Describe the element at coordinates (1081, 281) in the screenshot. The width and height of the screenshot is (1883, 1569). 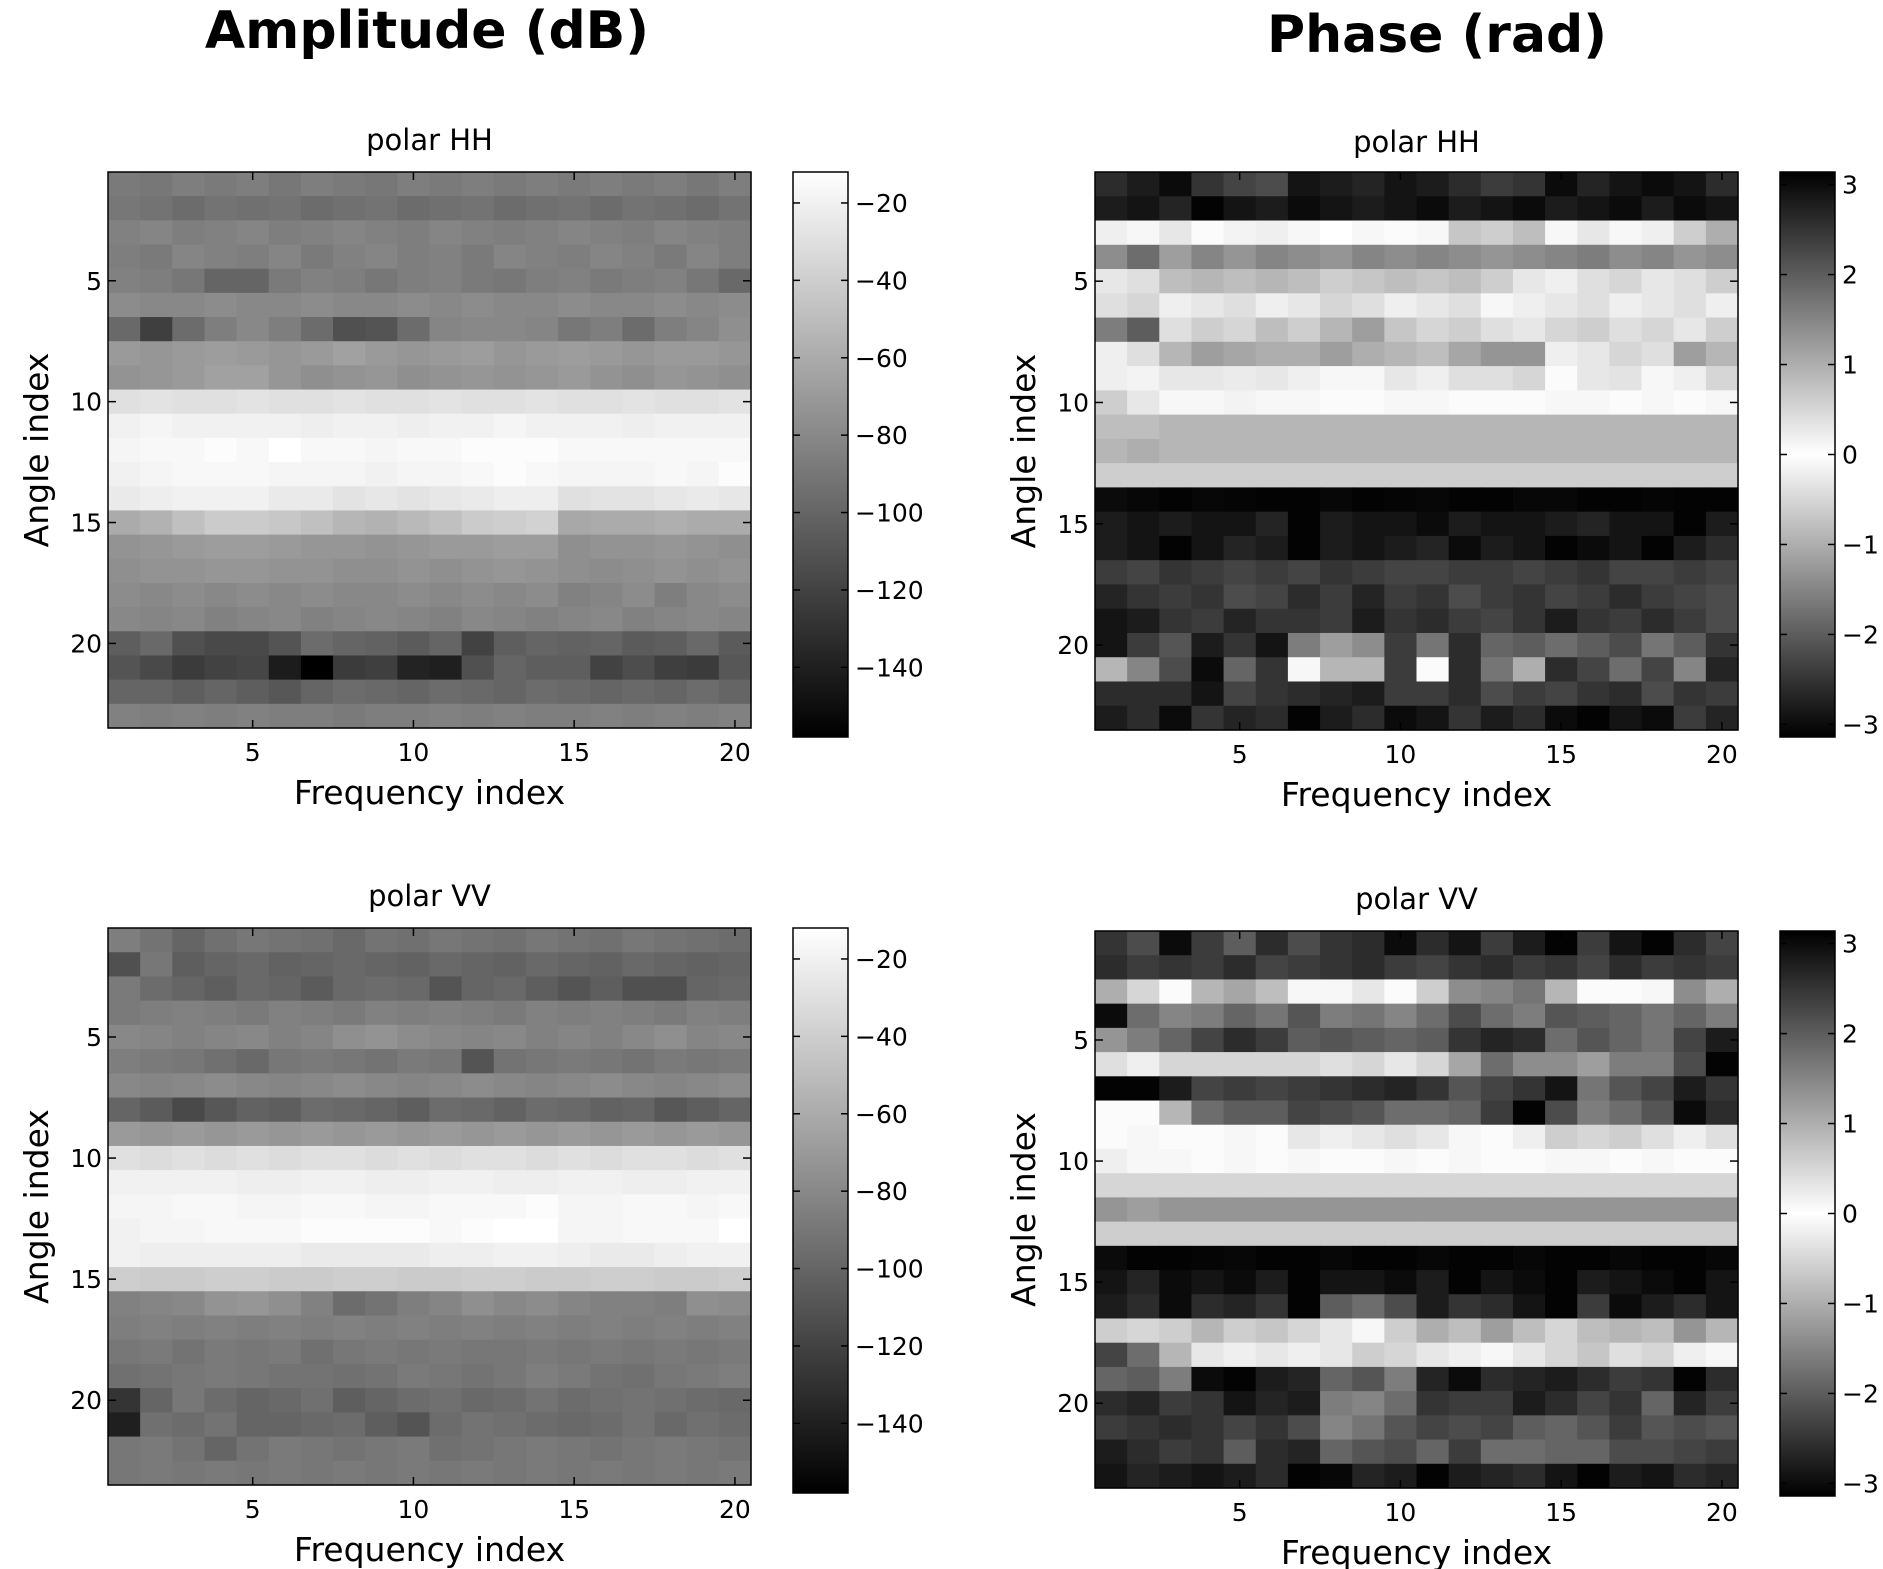
I see `y-tick-label: 5` at that location.